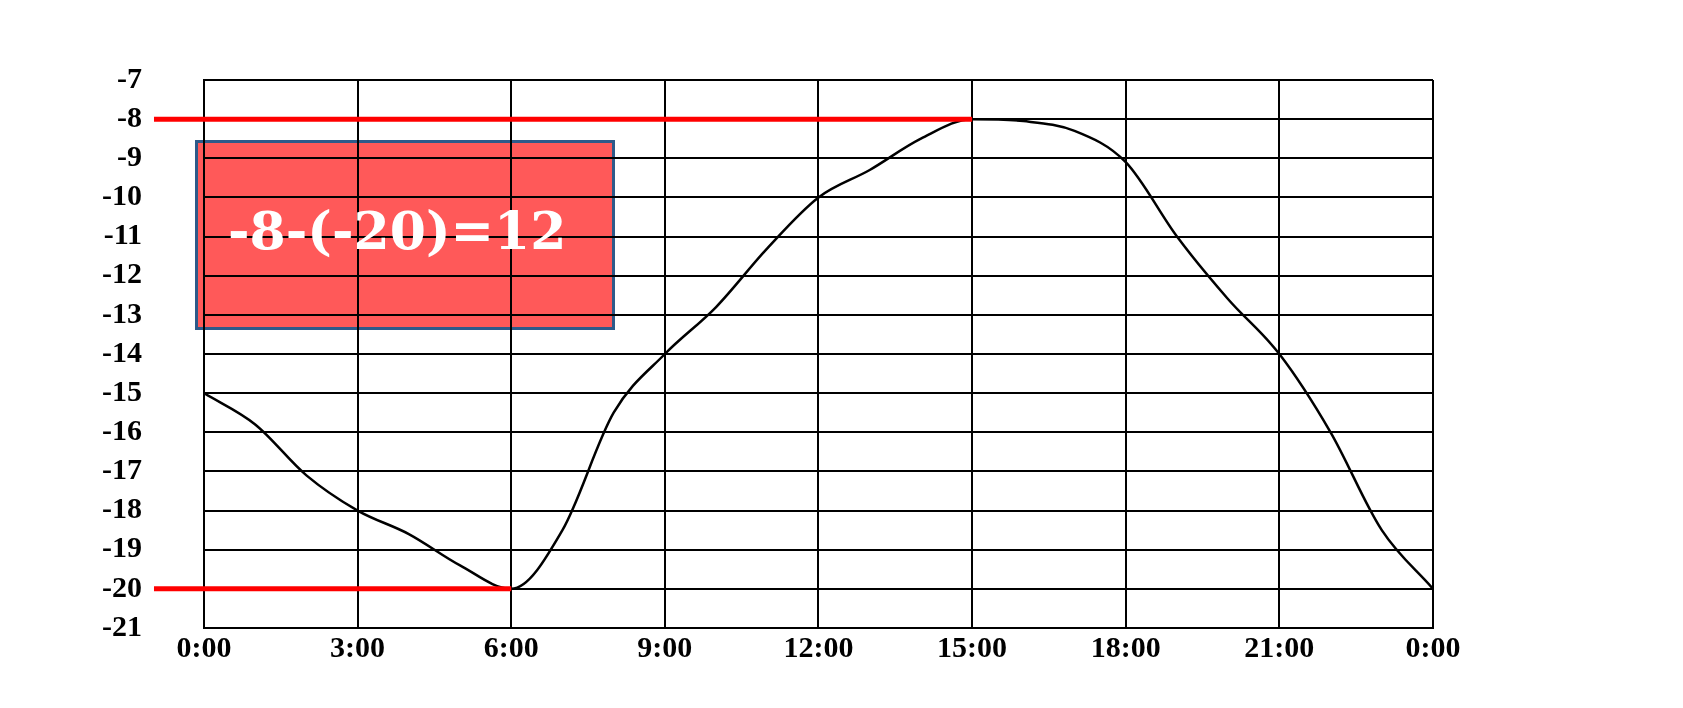 The image size is (1683, 708). Describe the element at coordinates (129, 156) in the screenshot. I see `y-tick-label: -9` at that location.